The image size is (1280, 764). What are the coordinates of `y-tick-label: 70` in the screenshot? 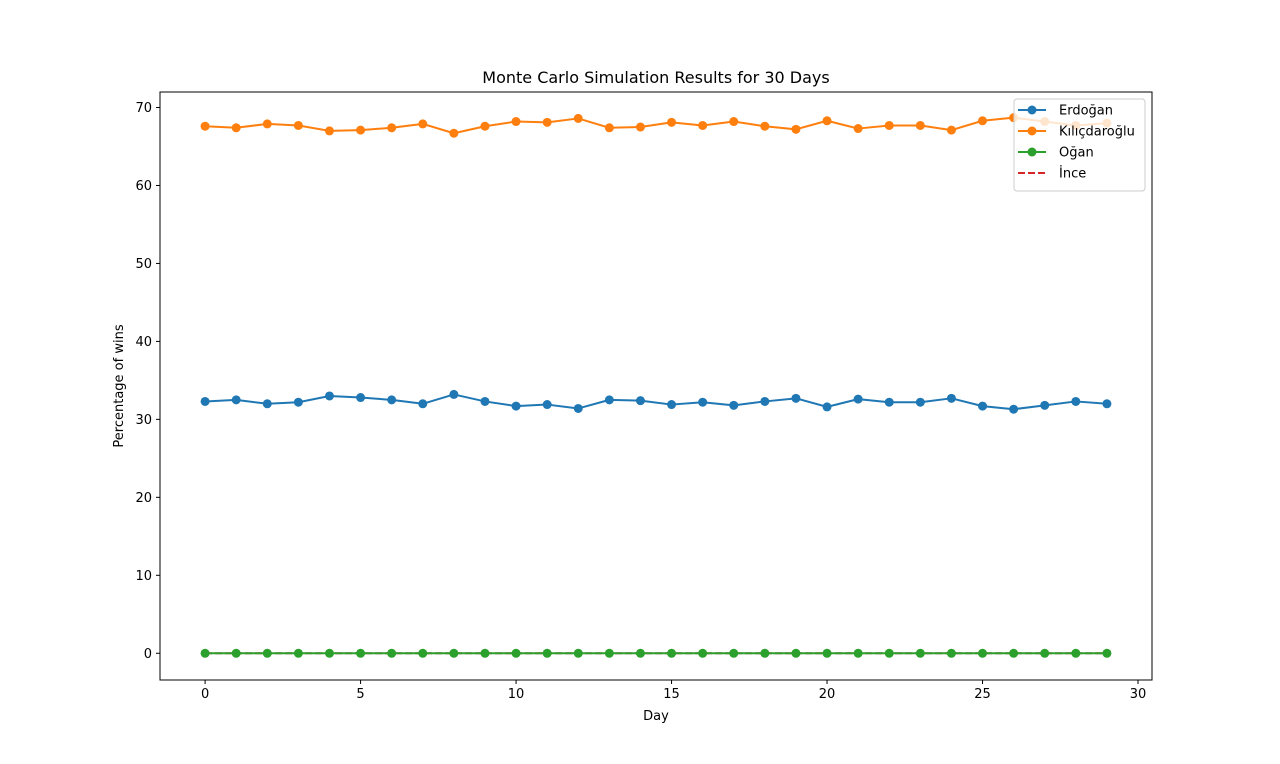 It's located at (143, 108).